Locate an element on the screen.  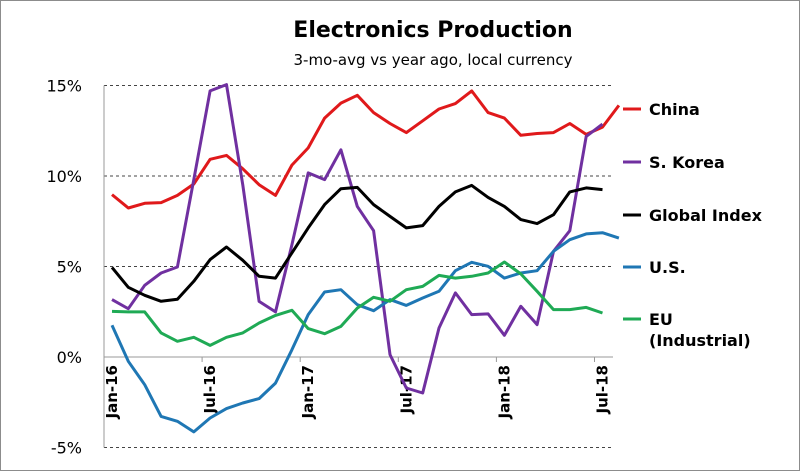
legend-label: S. Korea is located at coordinates (687, 162).